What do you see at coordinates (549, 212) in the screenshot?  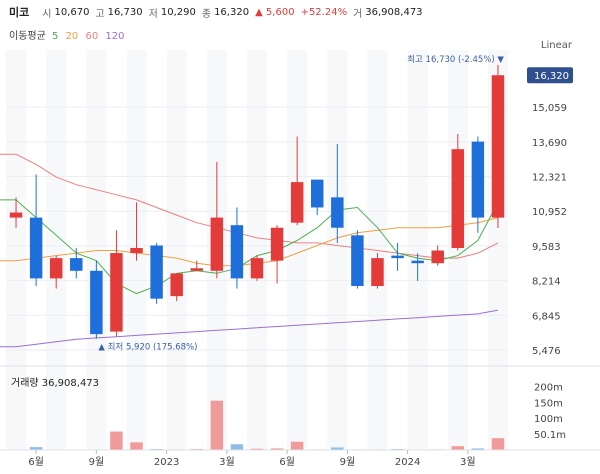 I see `y-tick-label: 10,952` at bounding box center [549, 212].